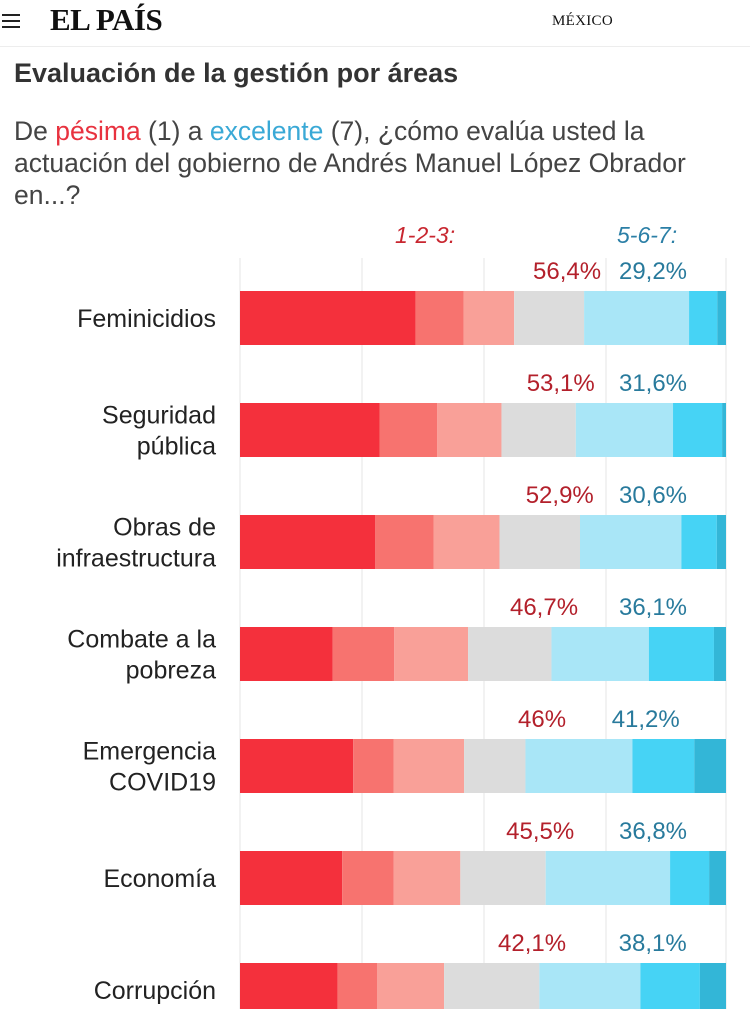 The width and height of the screenshot is (750, 1009). I want to click on category-label: Corrupción, so click(155, 991).